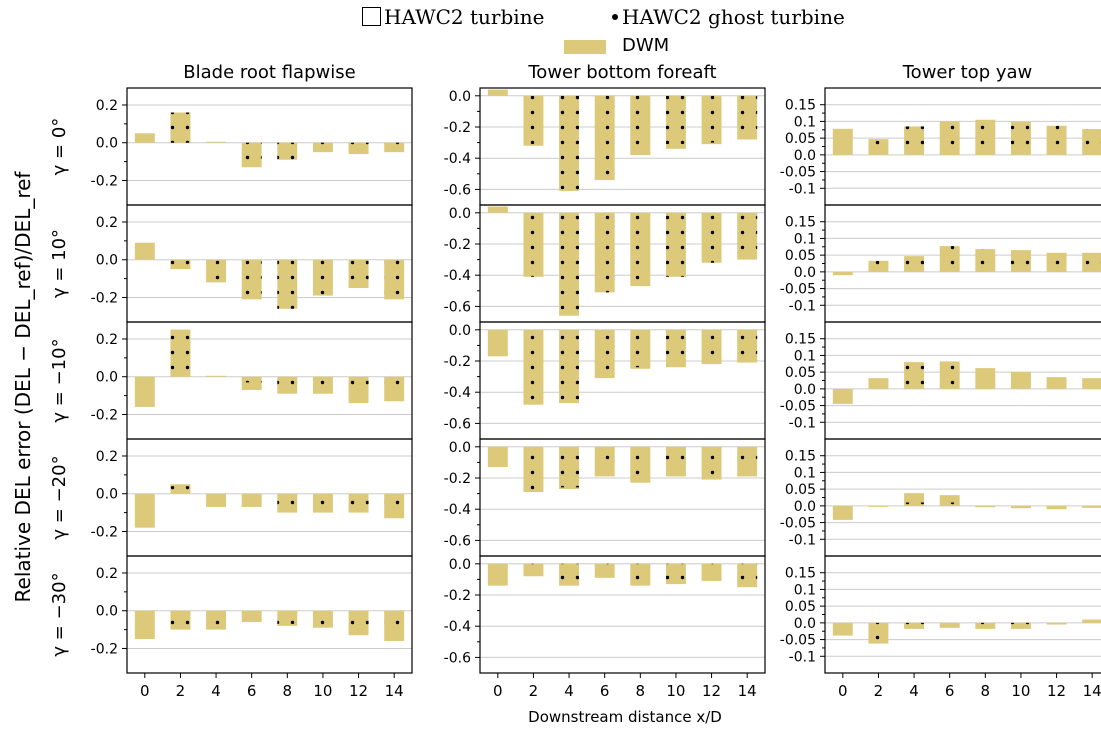  What do you see at coordinates (498, 691) in the screenshot?
I see `x-tick-label: 0` at bounding box center [498, 691].